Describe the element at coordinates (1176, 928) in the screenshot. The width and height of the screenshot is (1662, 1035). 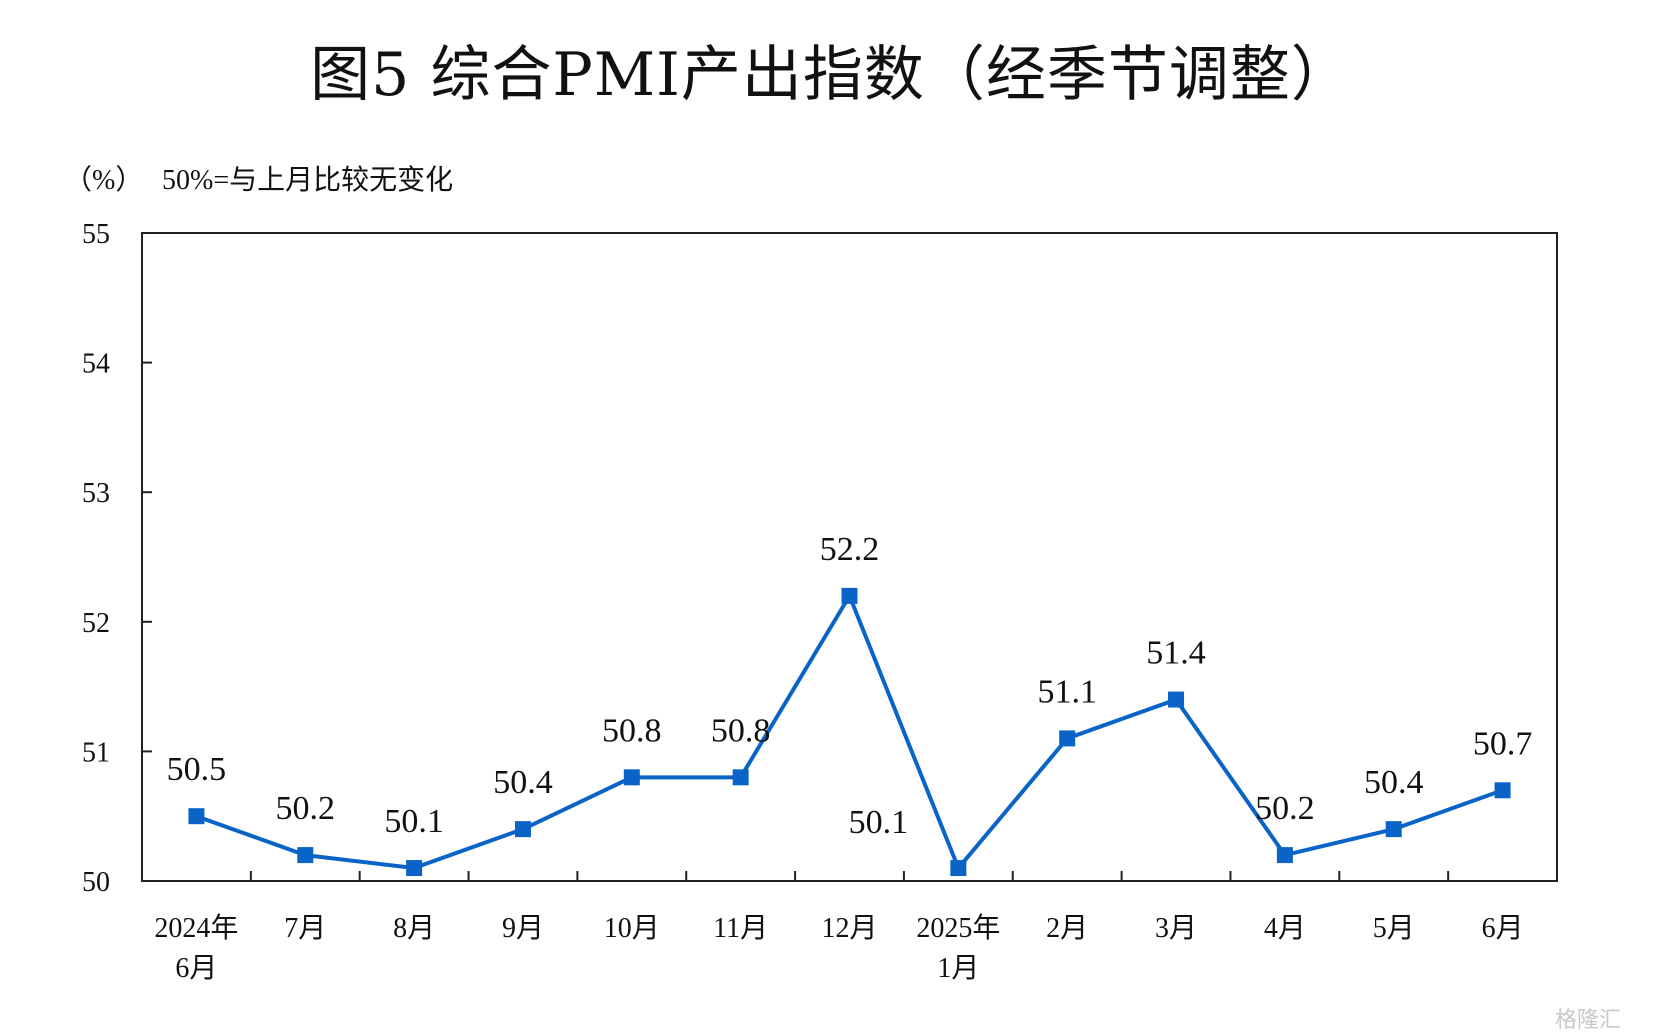
I see `x-tick-label: 3月` at that location.